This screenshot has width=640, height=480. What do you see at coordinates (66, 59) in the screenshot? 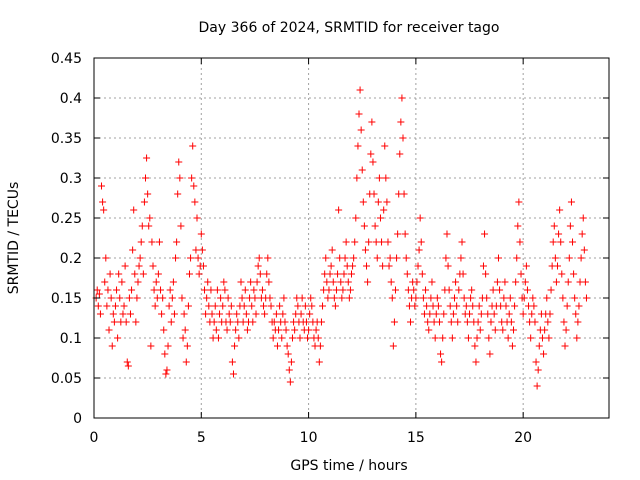
I see `y-tick-label: 0.45` at bounding box center [66, 59].